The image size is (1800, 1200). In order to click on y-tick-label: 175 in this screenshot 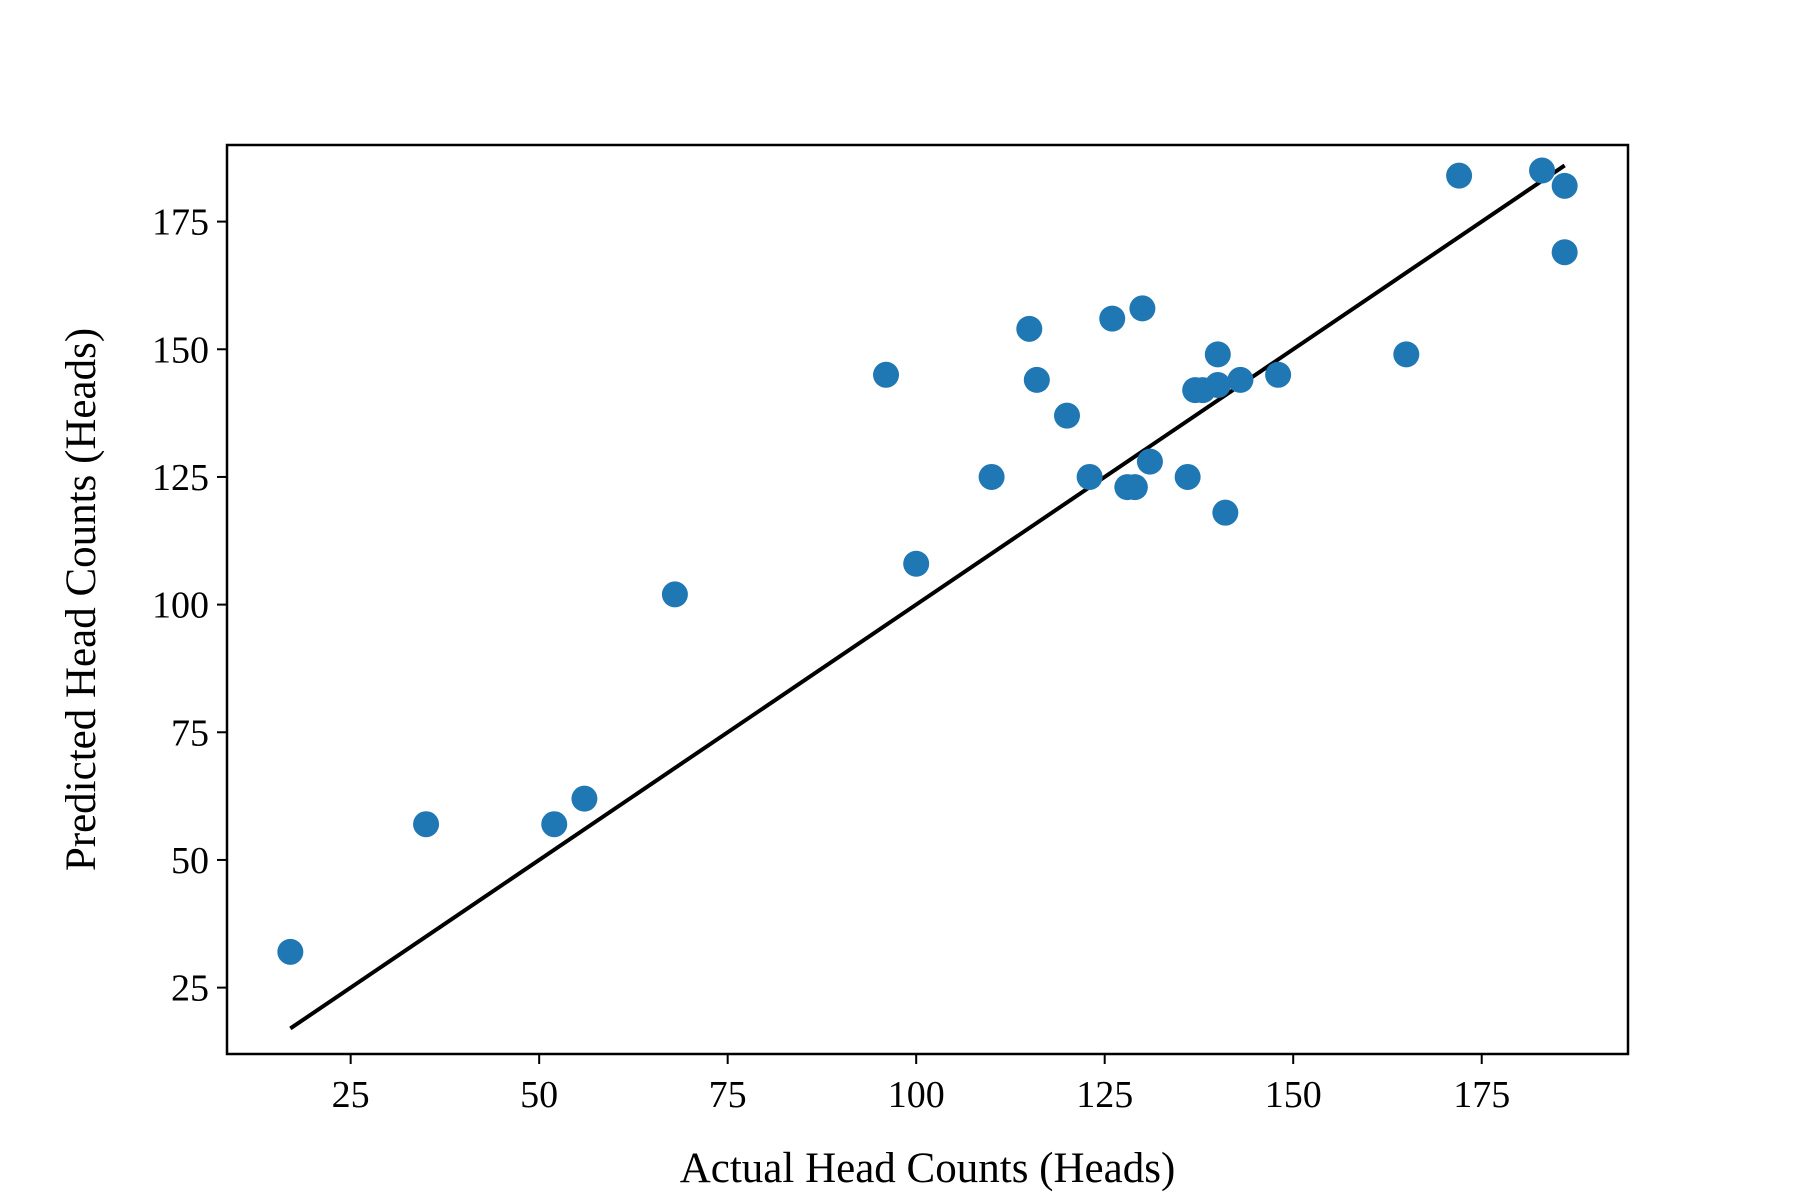, I will do `click(180, 223)`.